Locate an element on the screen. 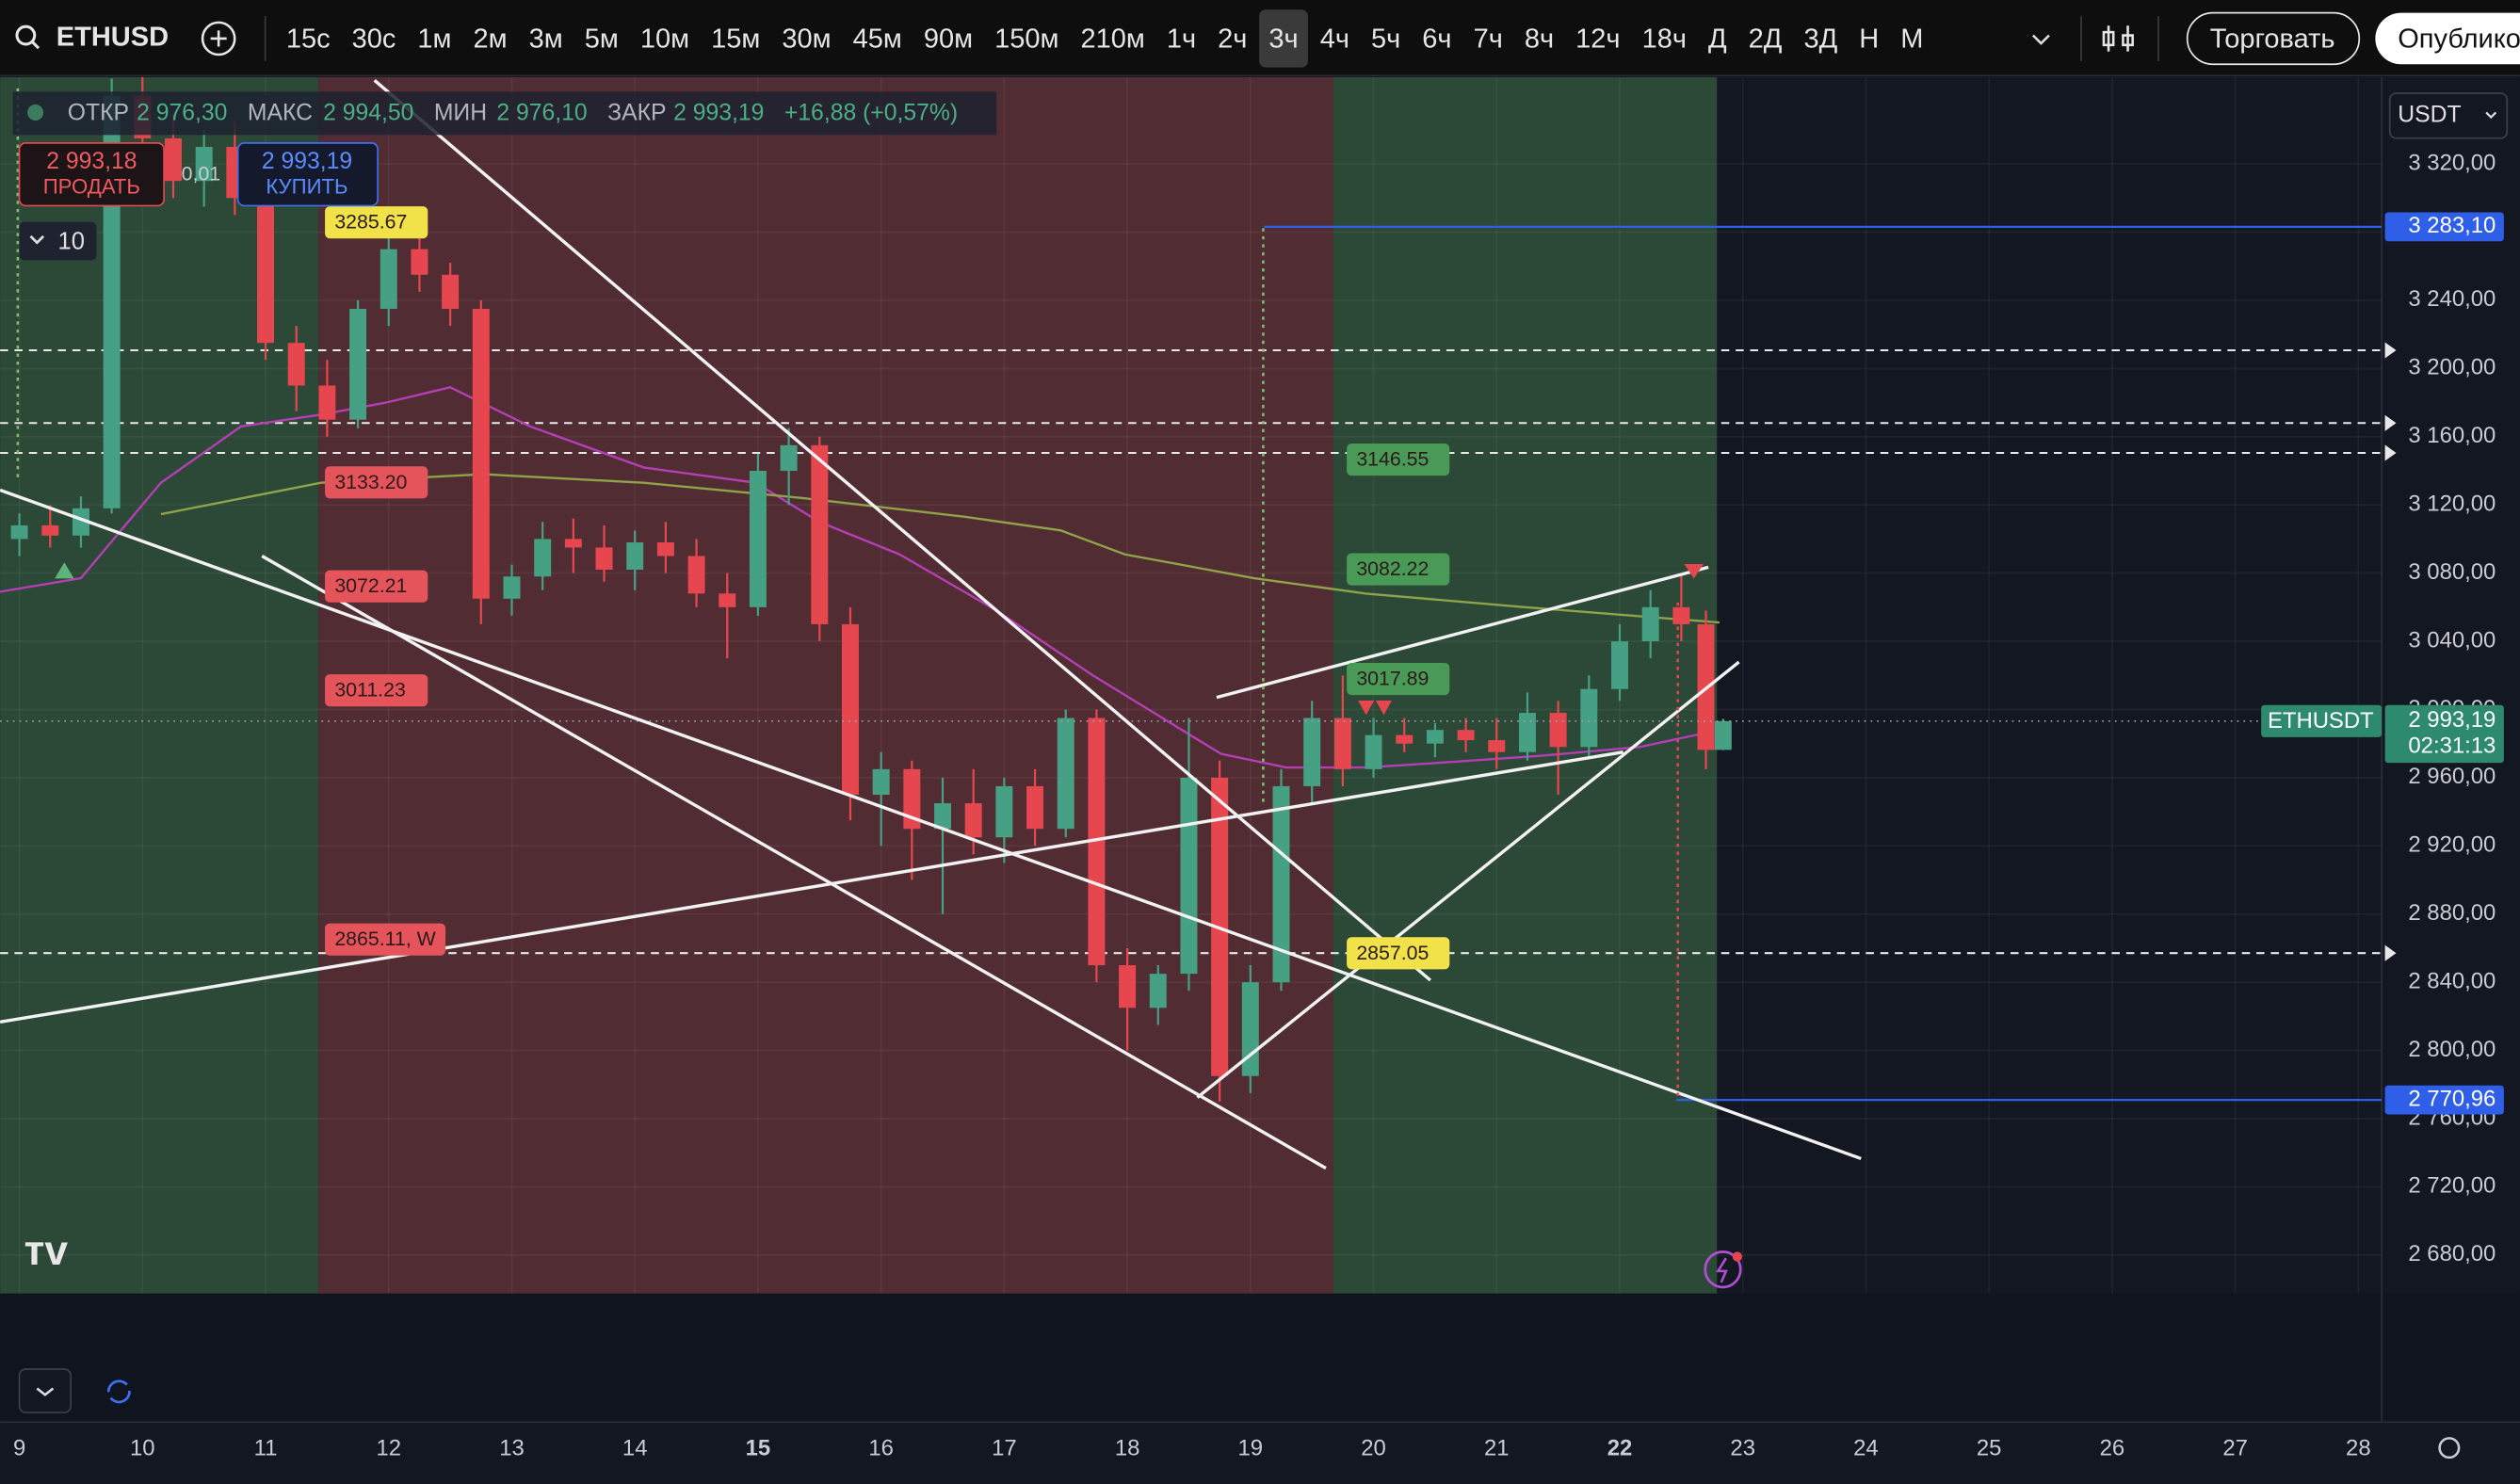  interval-button: 18ч is located at coordinates (1665, 39).